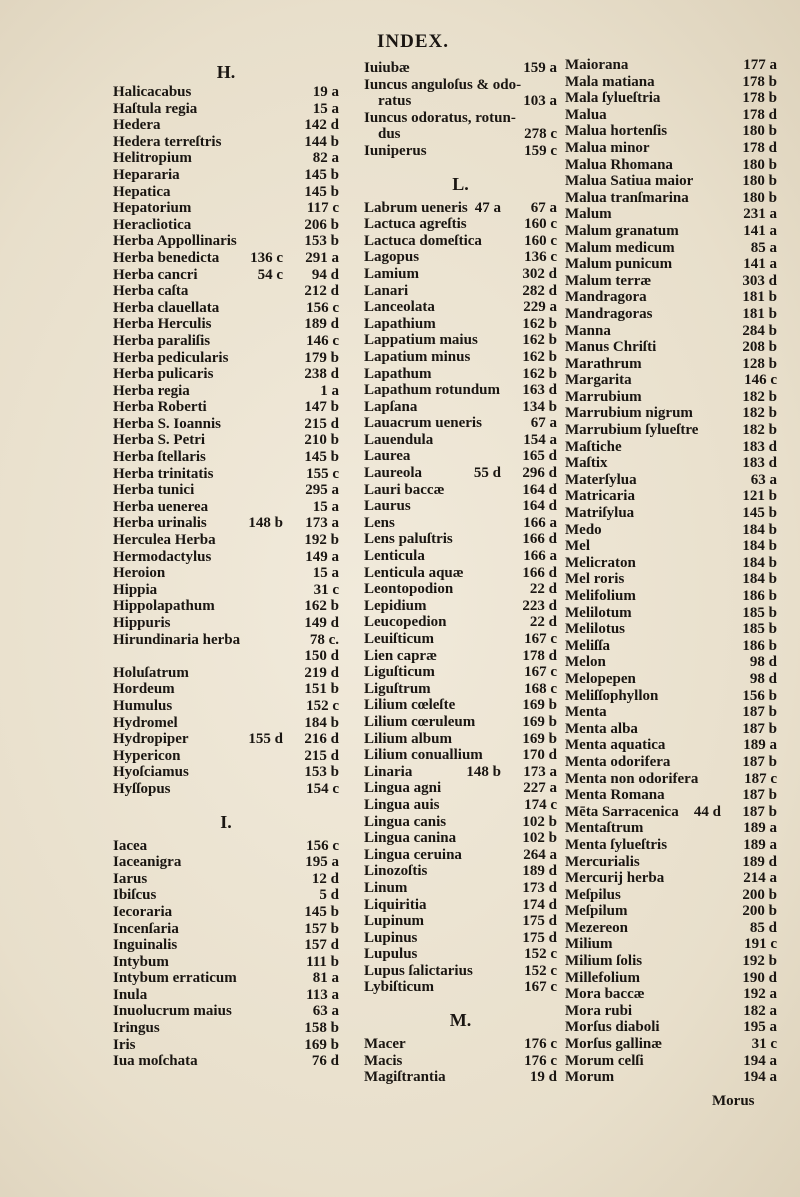  What do you see at coordinates (599, 1010) in the screenshot?
I see `entry-term: Mora rubi` at bounding box center [599, 1010].